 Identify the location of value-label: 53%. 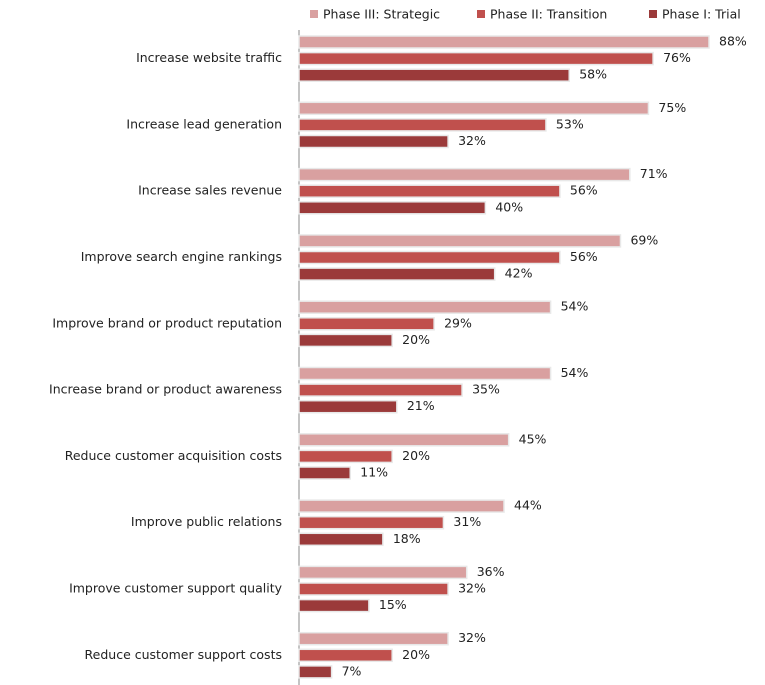
(570, 123).